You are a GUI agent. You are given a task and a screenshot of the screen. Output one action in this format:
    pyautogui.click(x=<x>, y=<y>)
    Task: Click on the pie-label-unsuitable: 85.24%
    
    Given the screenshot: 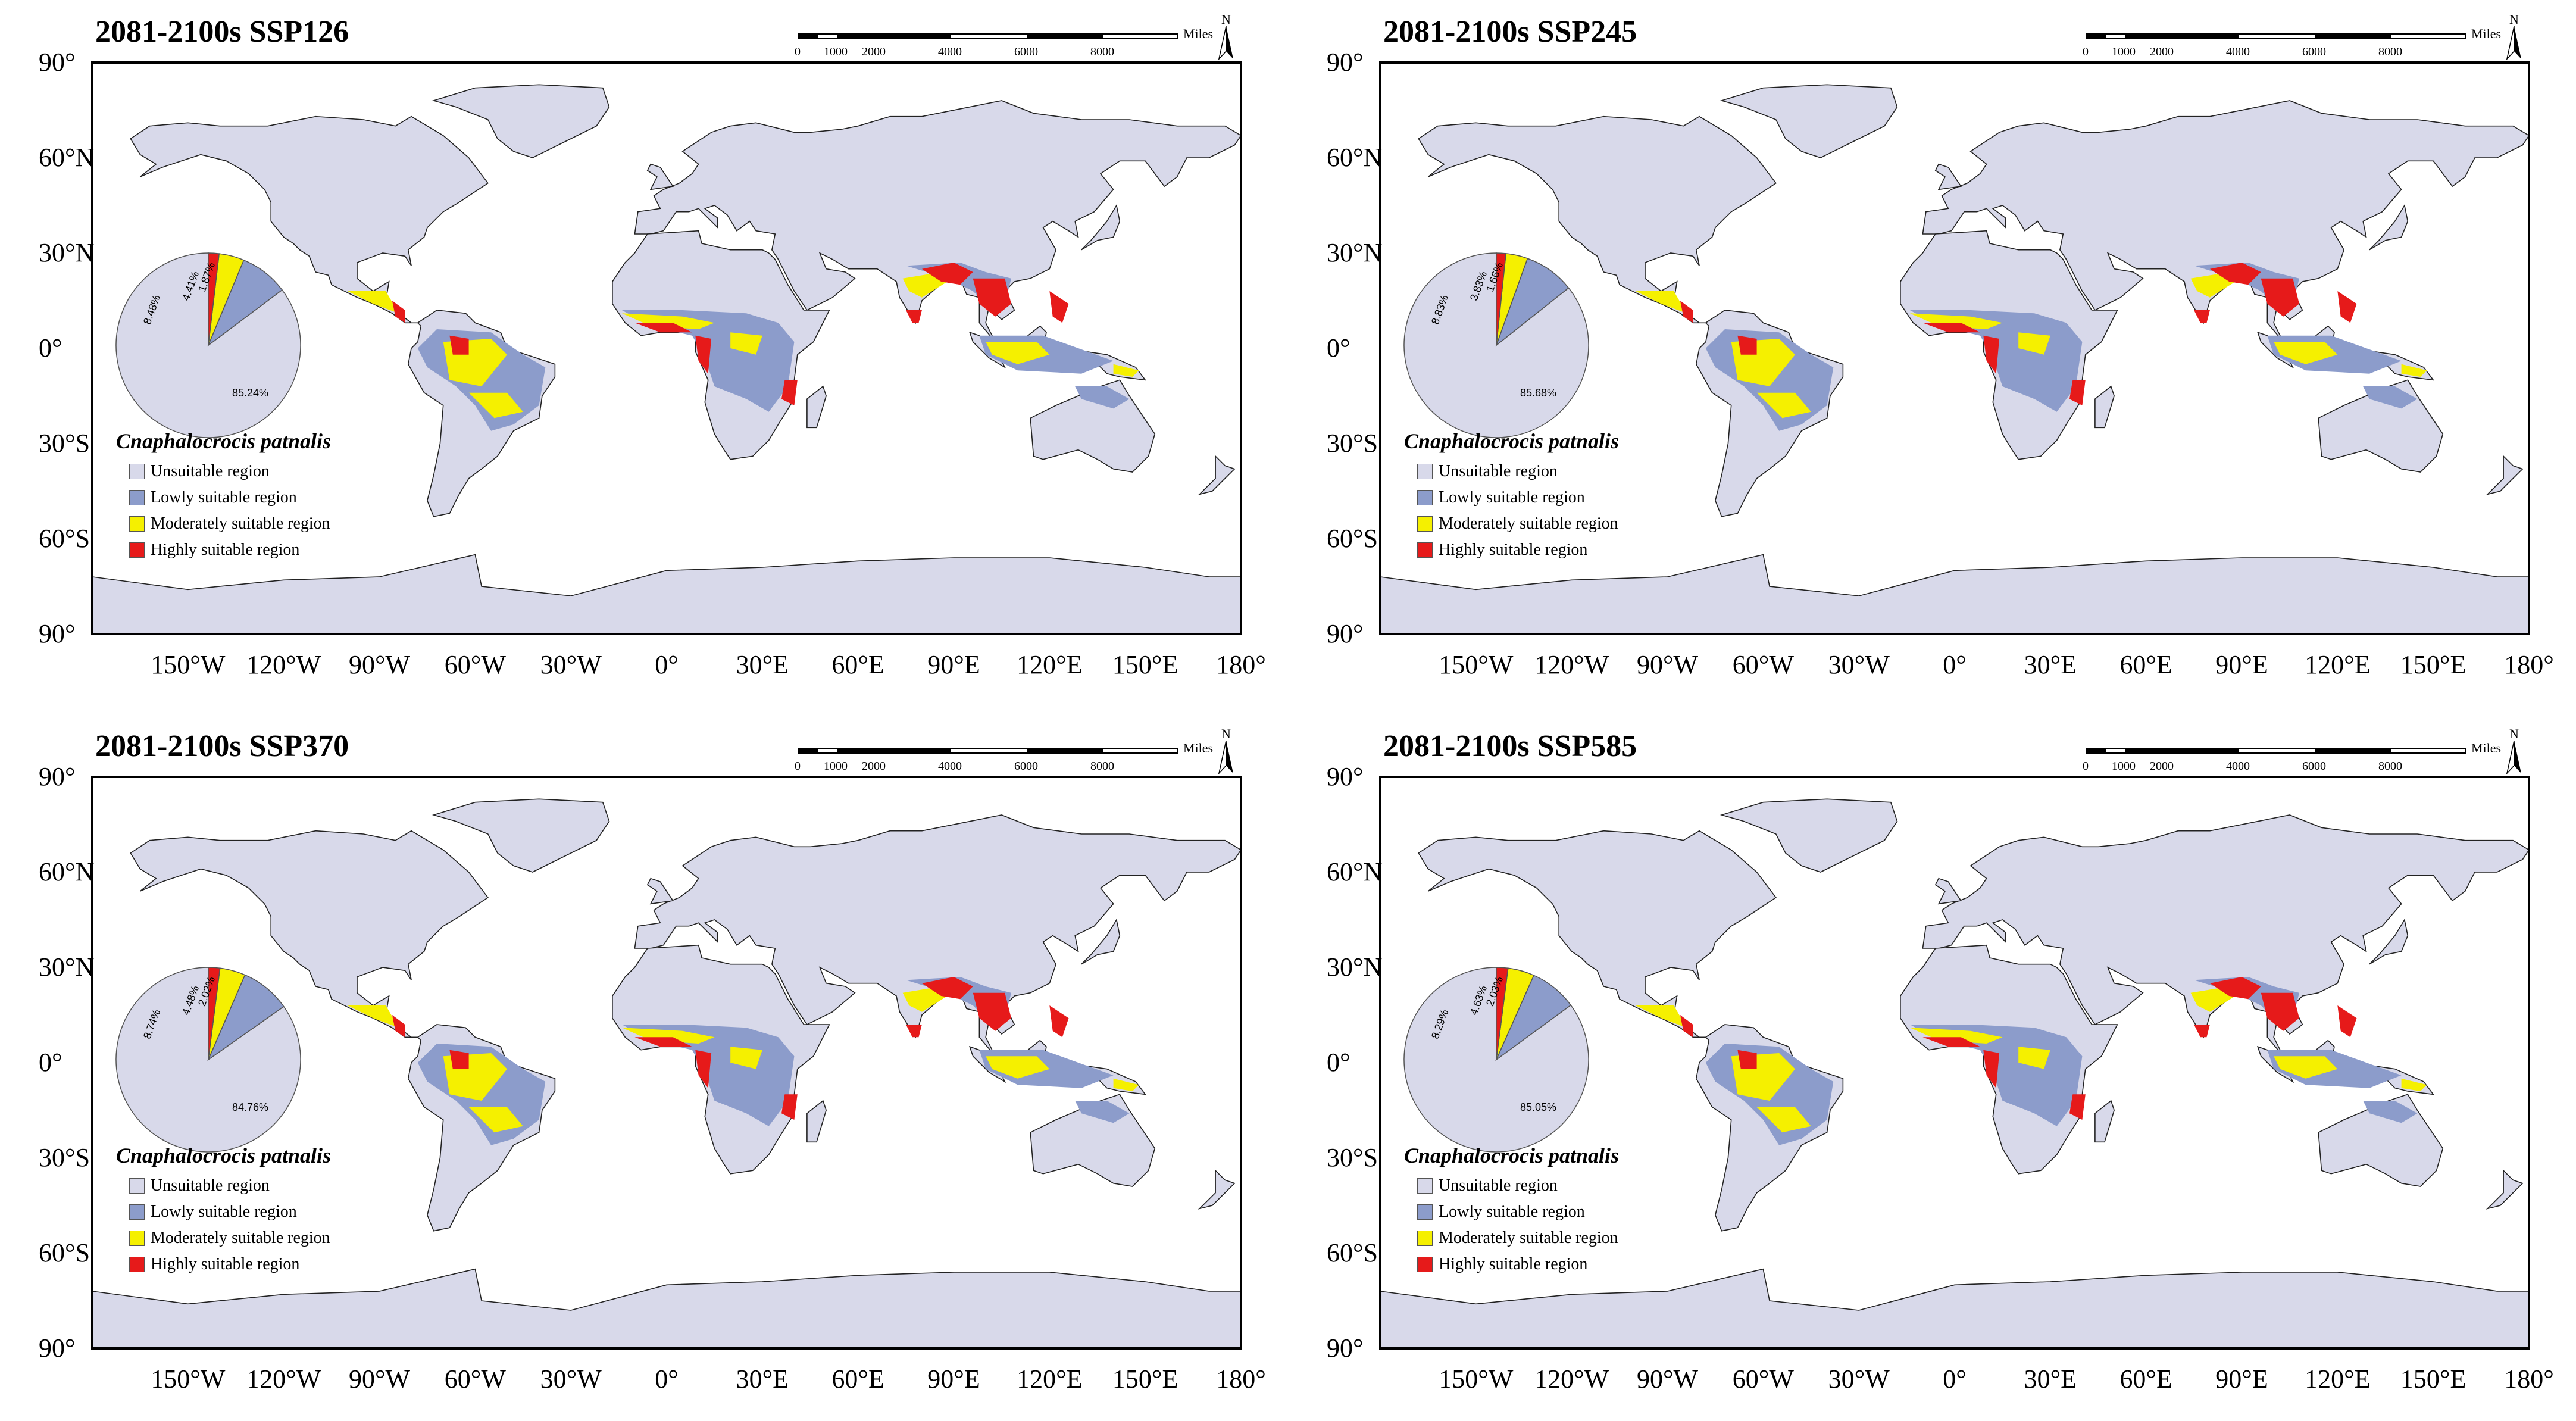 What is the action you would take?
    pyautogui.click(x=250, y=393)
    